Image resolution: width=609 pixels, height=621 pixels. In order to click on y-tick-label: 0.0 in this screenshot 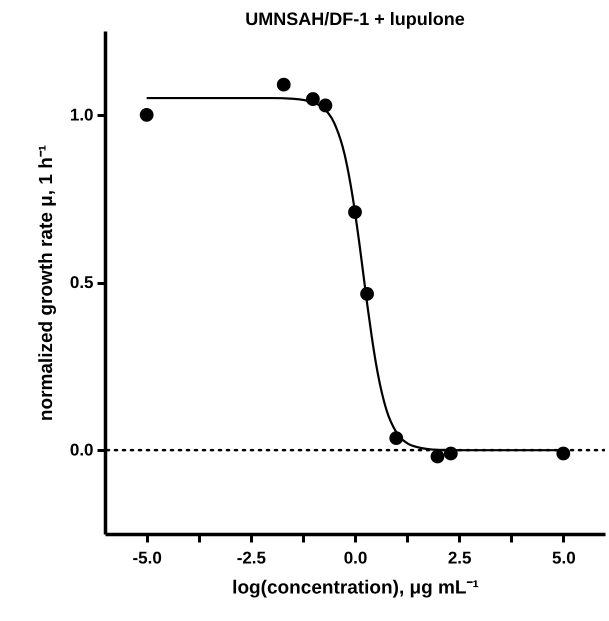, I will do `click(82, 450)`.